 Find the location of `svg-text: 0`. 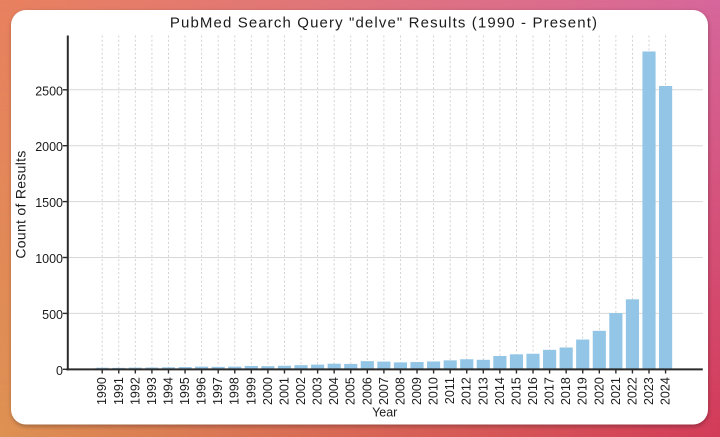

svg-text: 0 is located at coordinates (59, 371).